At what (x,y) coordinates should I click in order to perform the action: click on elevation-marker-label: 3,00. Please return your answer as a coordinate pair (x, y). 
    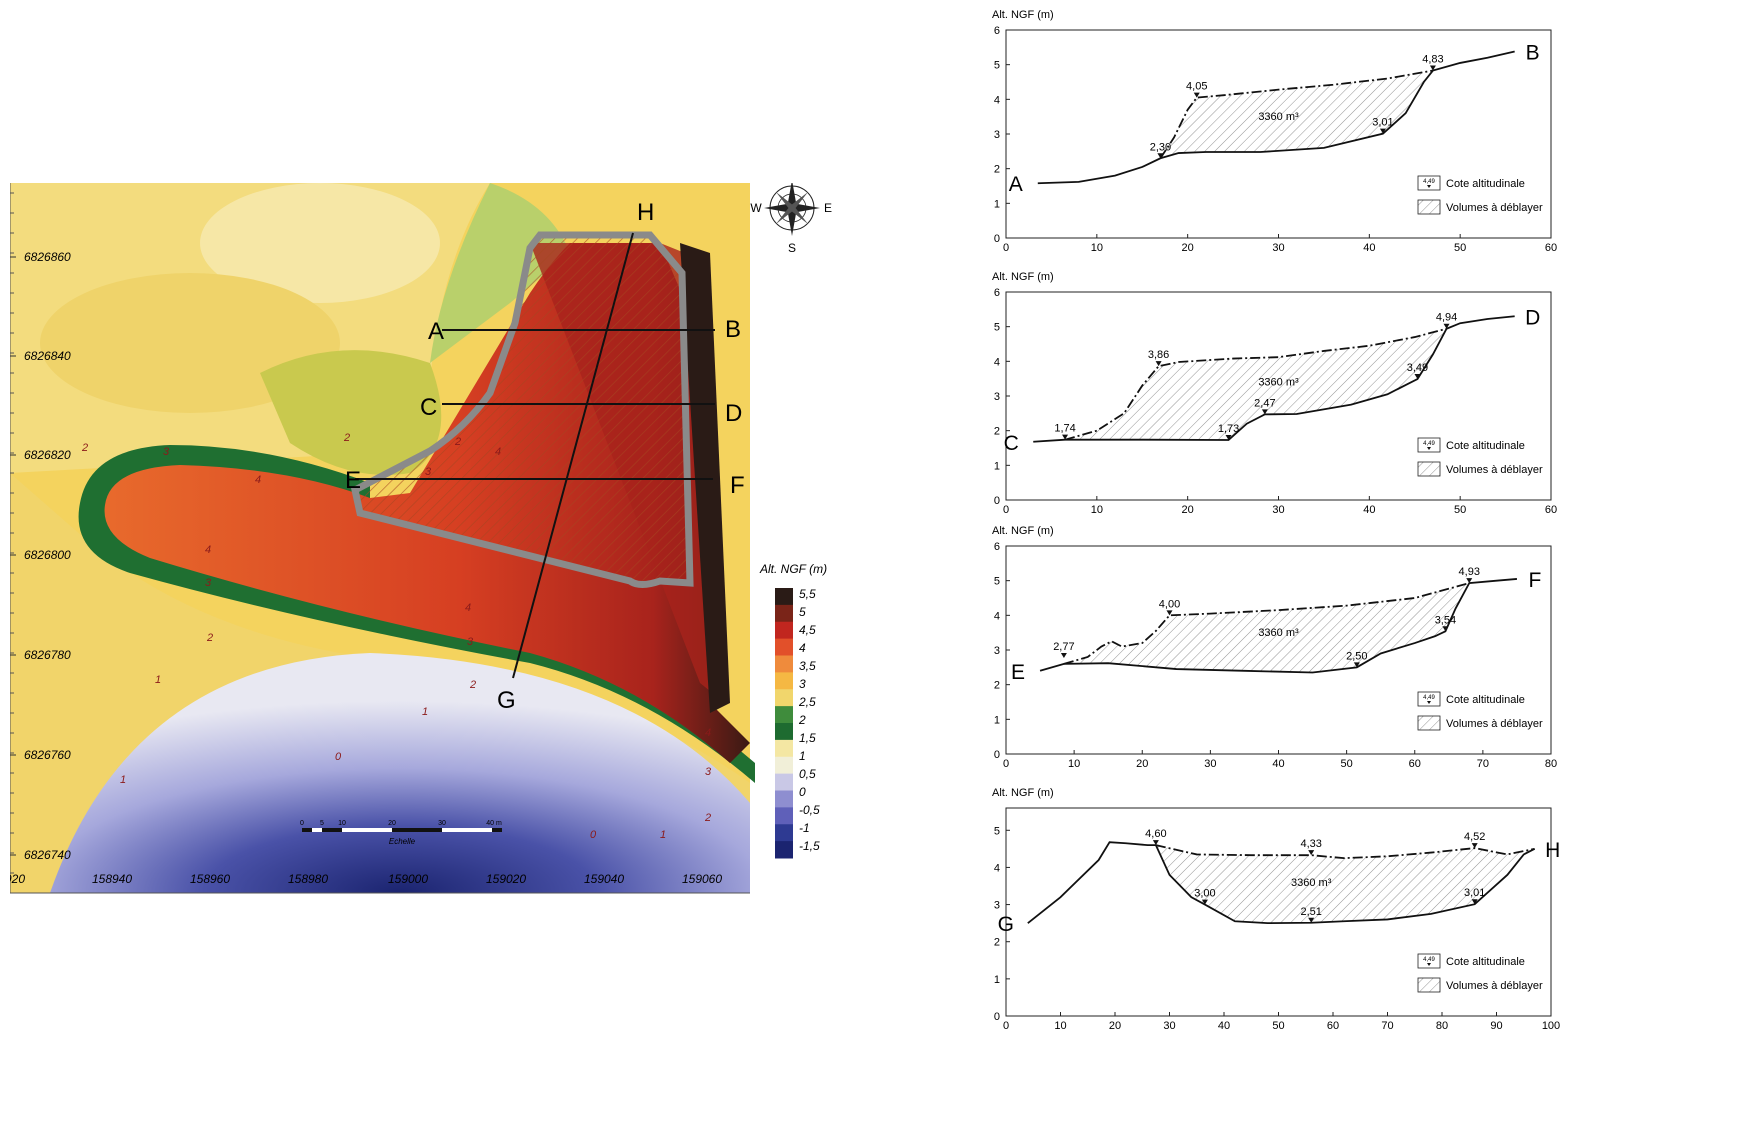
    Looking at the image, I should click on (1204, 894).